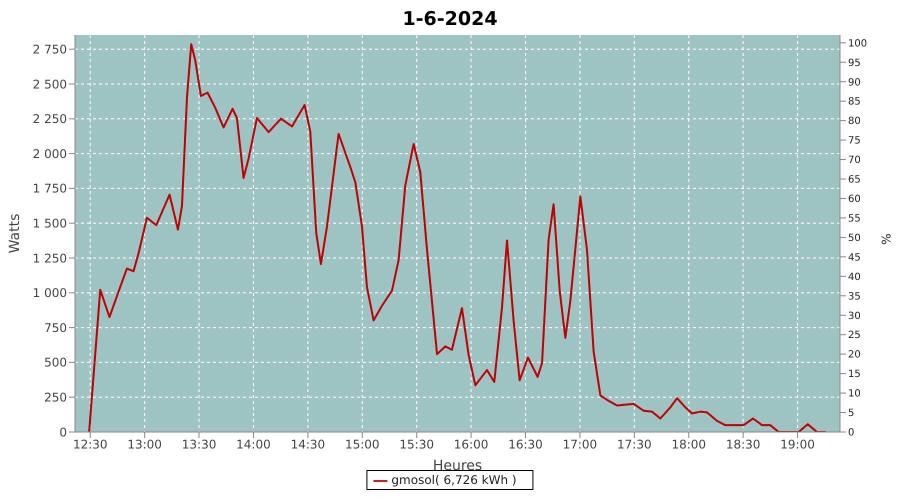 The image size is (900, 500). Describe the element at coordinates (457, 466) in the screenshot. I see `x-axis-title: Heures` at that location.